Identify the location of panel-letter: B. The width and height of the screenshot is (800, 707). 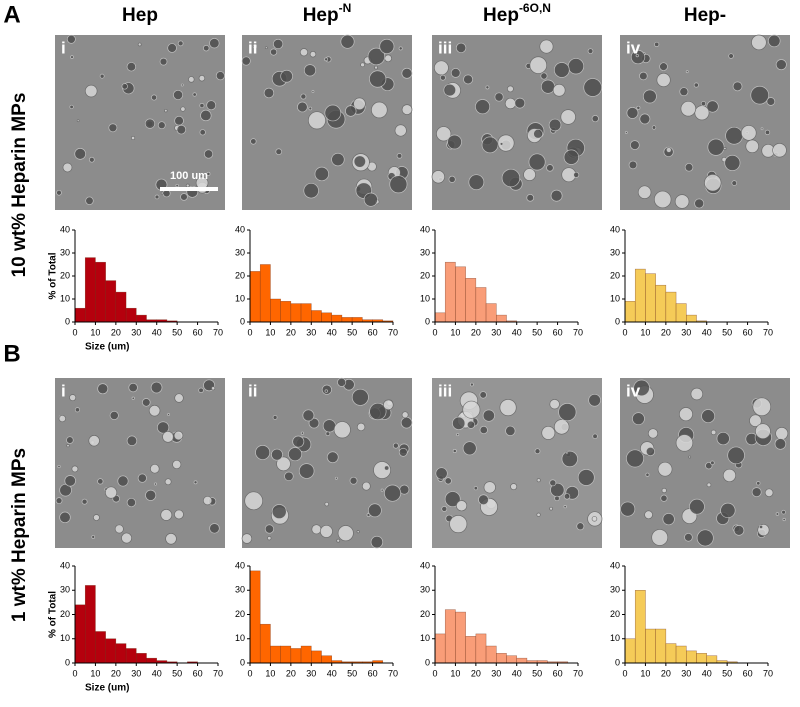
(11, 353).